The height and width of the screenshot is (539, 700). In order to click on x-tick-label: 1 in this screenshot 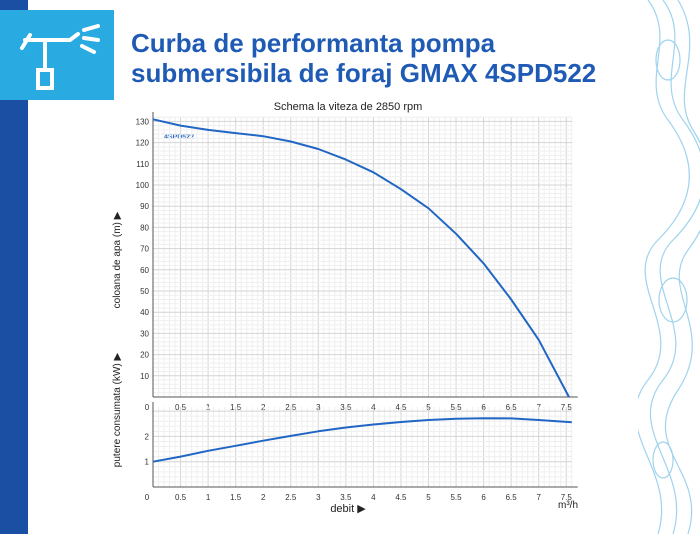, I will do `click(208, 497)`.